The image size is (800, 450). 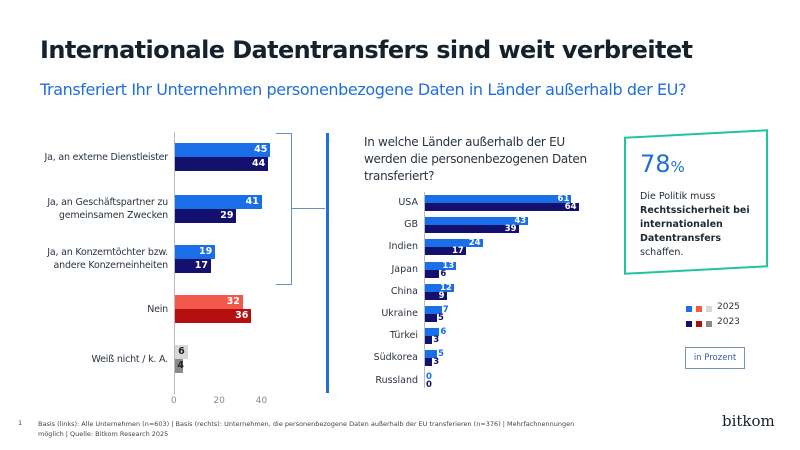 What do you see at coordinates (403, 336) in the screenshot?
I see `country-label: Türkei` at bounding box center [403, 336].